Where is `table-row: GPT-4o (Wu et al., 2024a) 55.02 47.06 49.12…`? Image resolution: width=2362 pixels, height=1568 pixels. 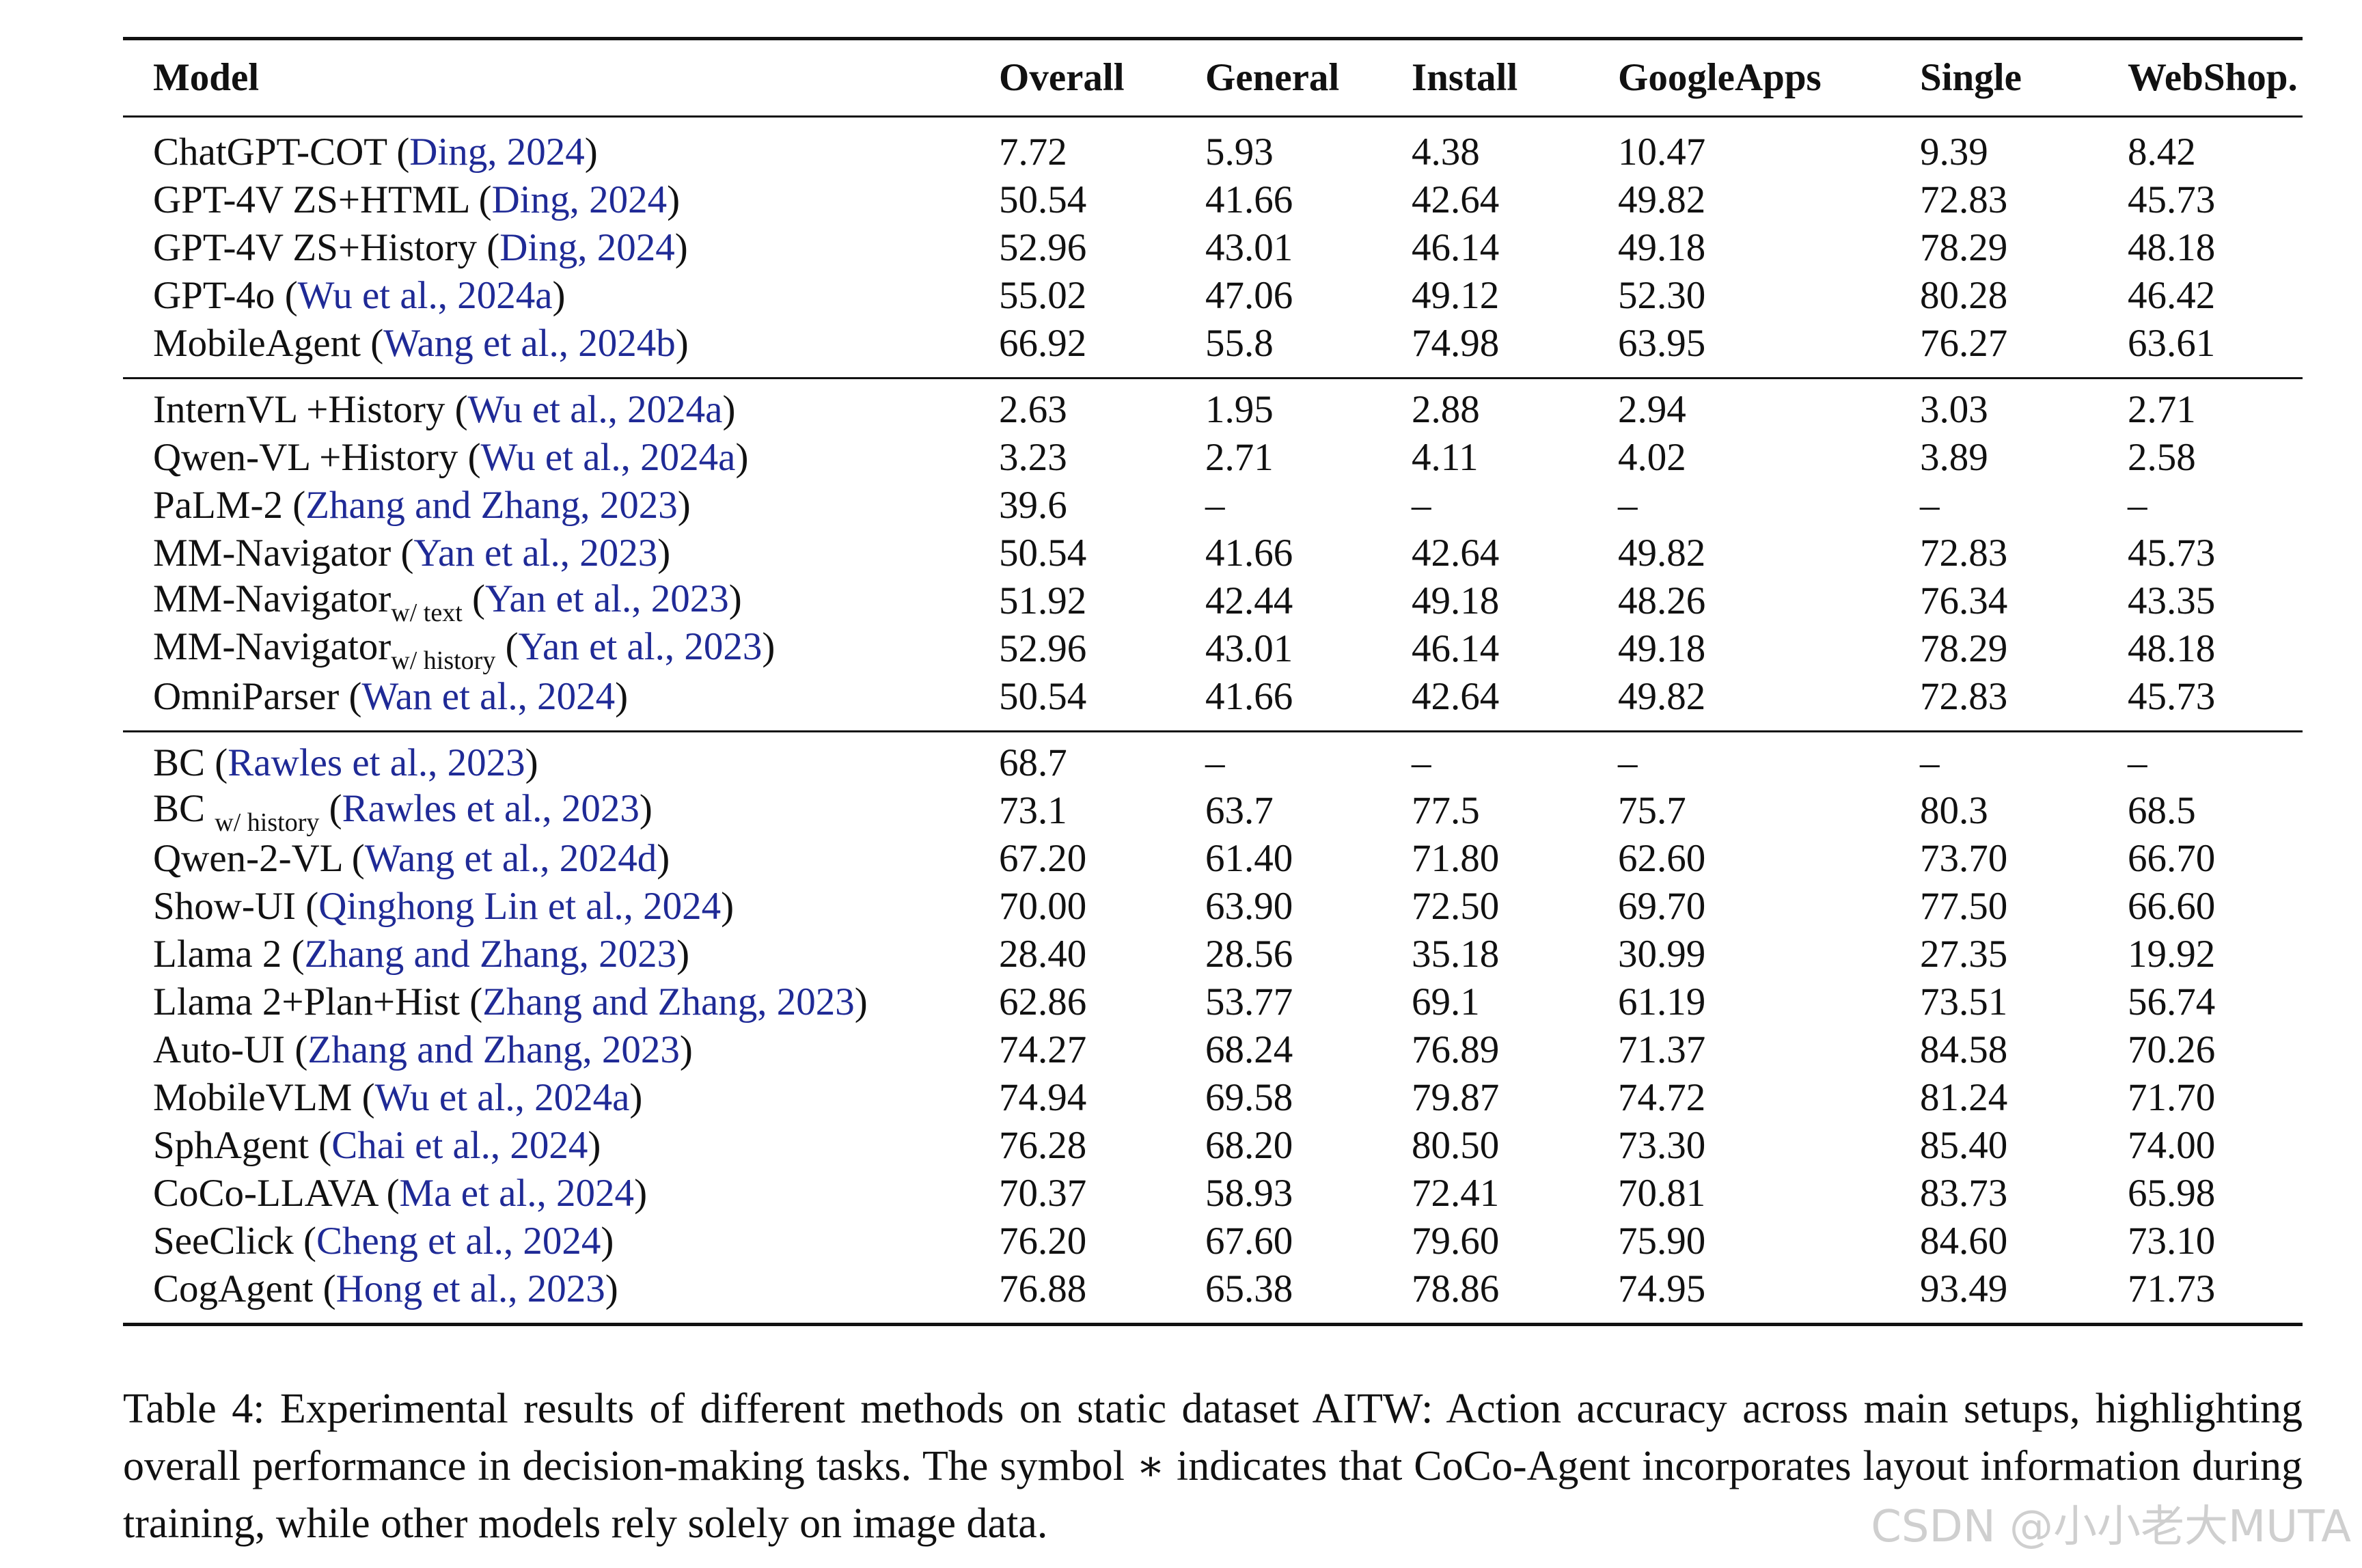
table-row: GPT-4o (Wu et al., 2024a) 55.02 47.06 49.12… is located at coordinates (1213, 296).